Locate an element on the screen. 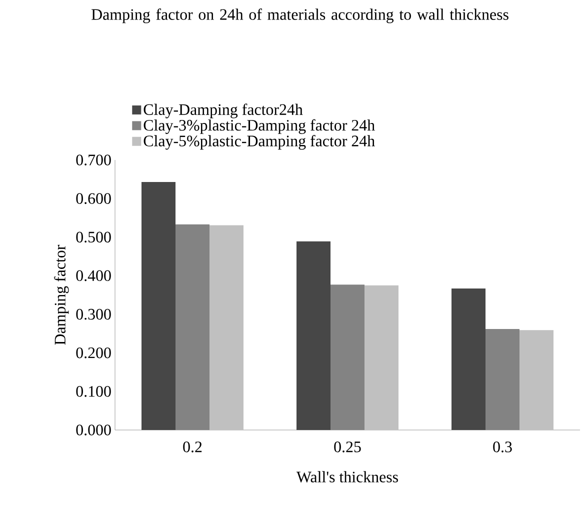  y-tick-label: 0.100 is located at coordinates (93, 391).